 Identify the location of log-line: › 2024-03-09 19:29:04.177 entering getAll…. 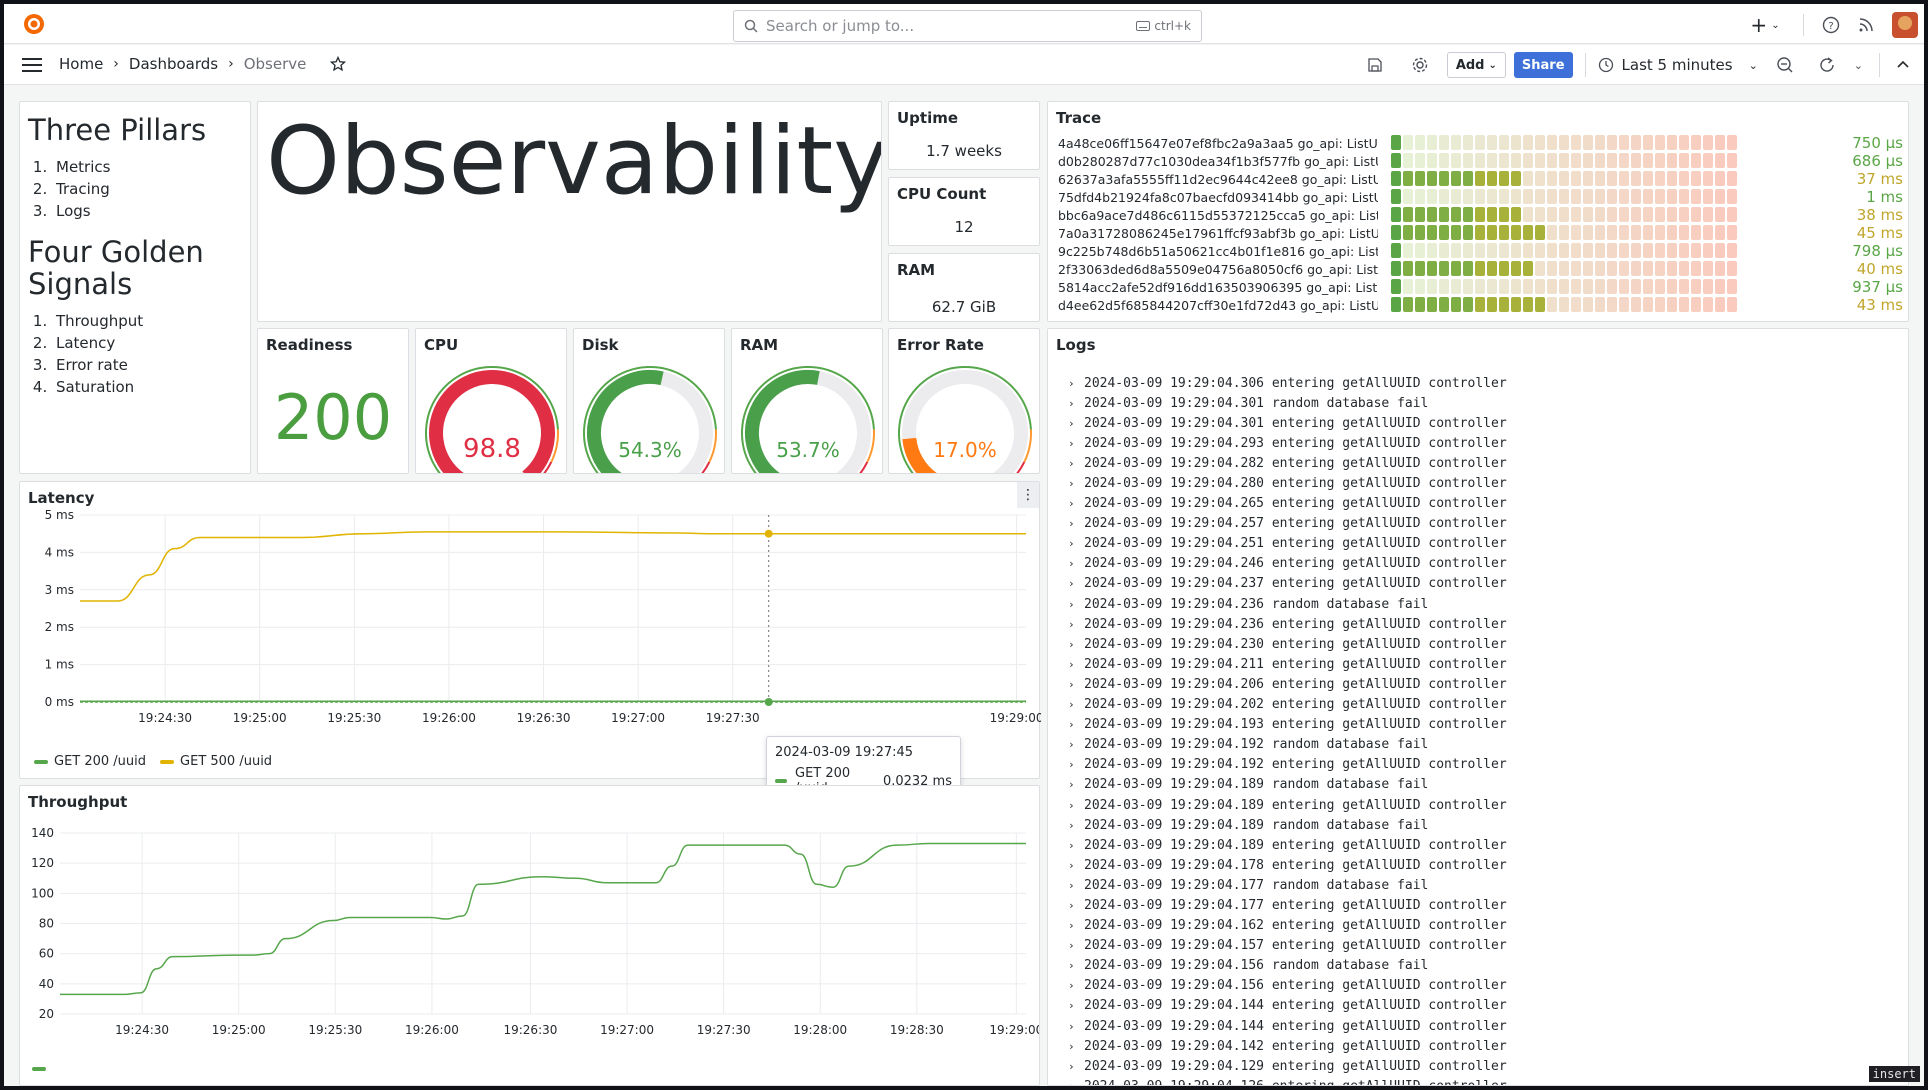
(1483, 905).